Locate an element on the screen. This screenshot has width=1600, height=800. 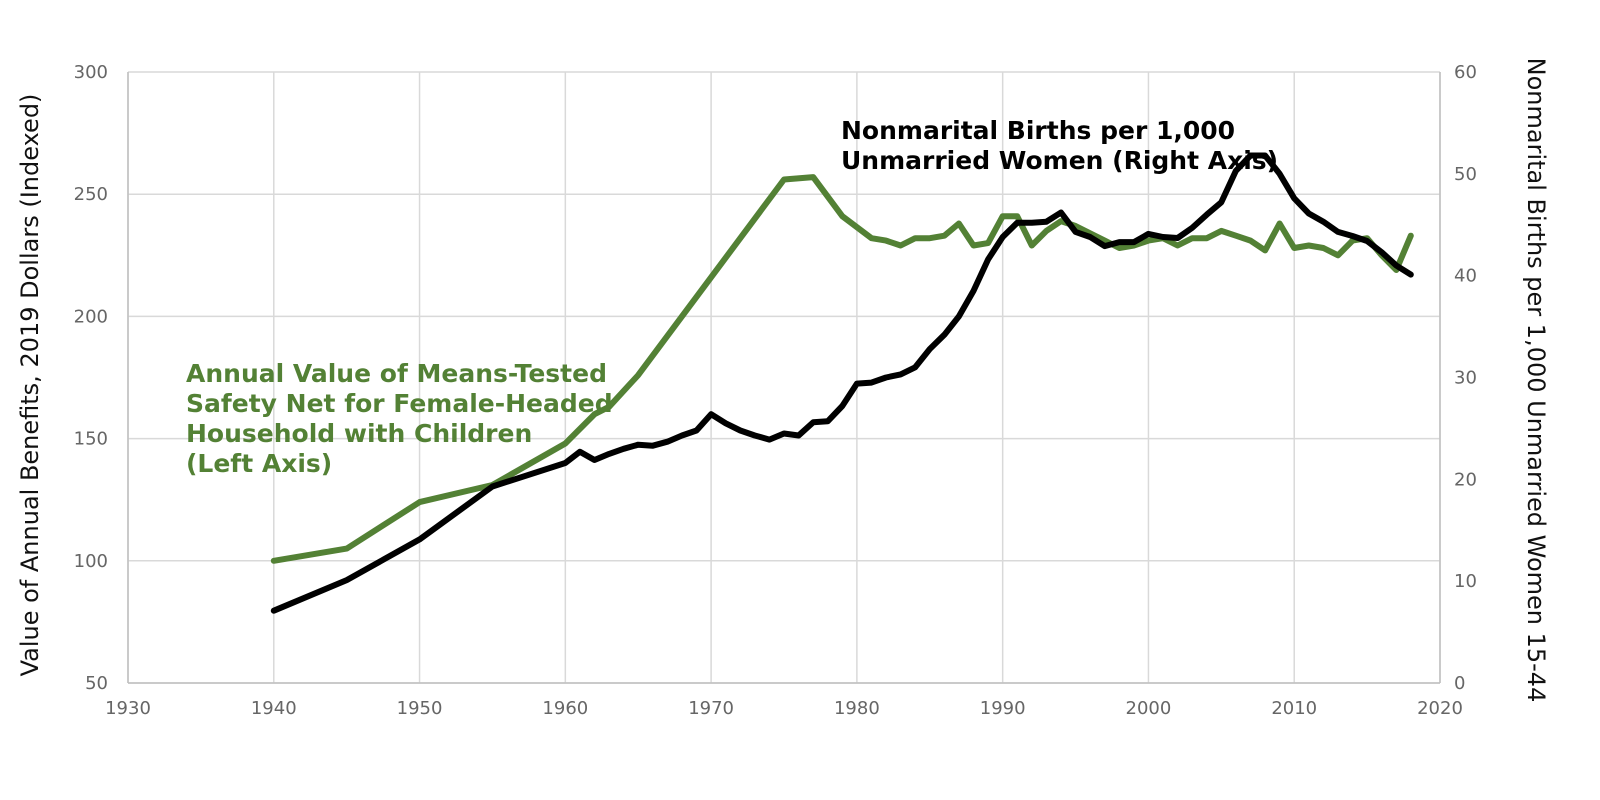
annotation-line: Annual Value of Means-Tested is located at coordinates (396, 373).